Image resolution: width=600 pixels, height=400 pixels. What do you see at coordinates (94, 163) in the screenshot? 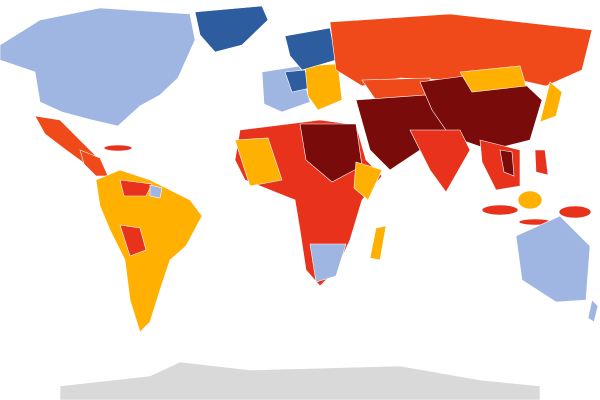
I see `central-america` at bounding box center [94, 163].